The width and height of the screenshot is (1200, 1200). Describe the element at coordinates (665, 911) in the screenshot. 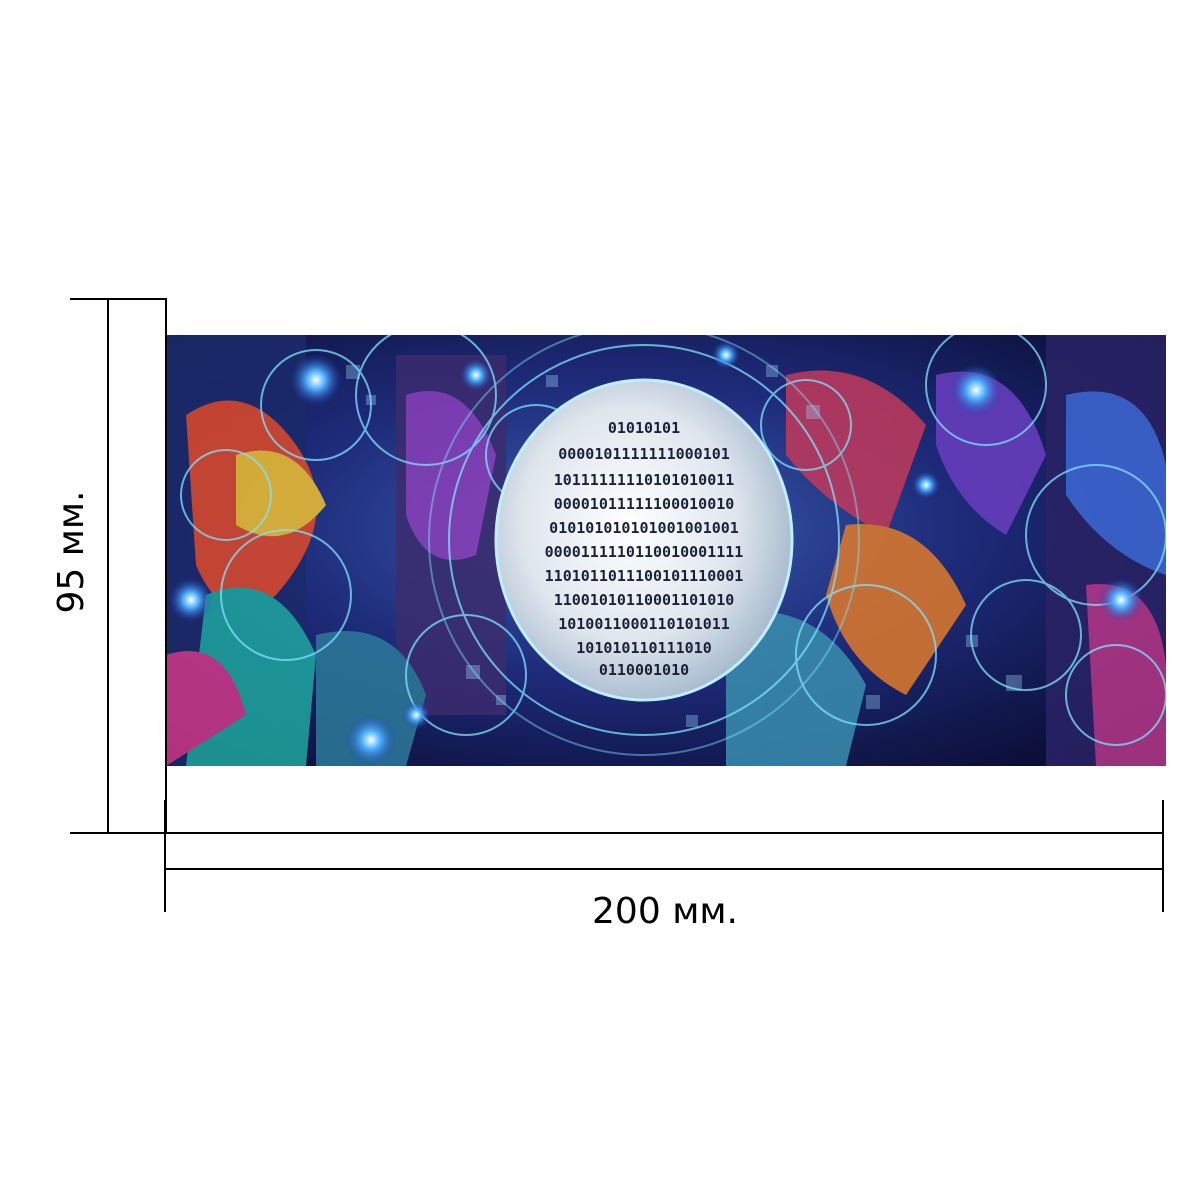

I see `width-dimension-label: 200 мм.` at that location.